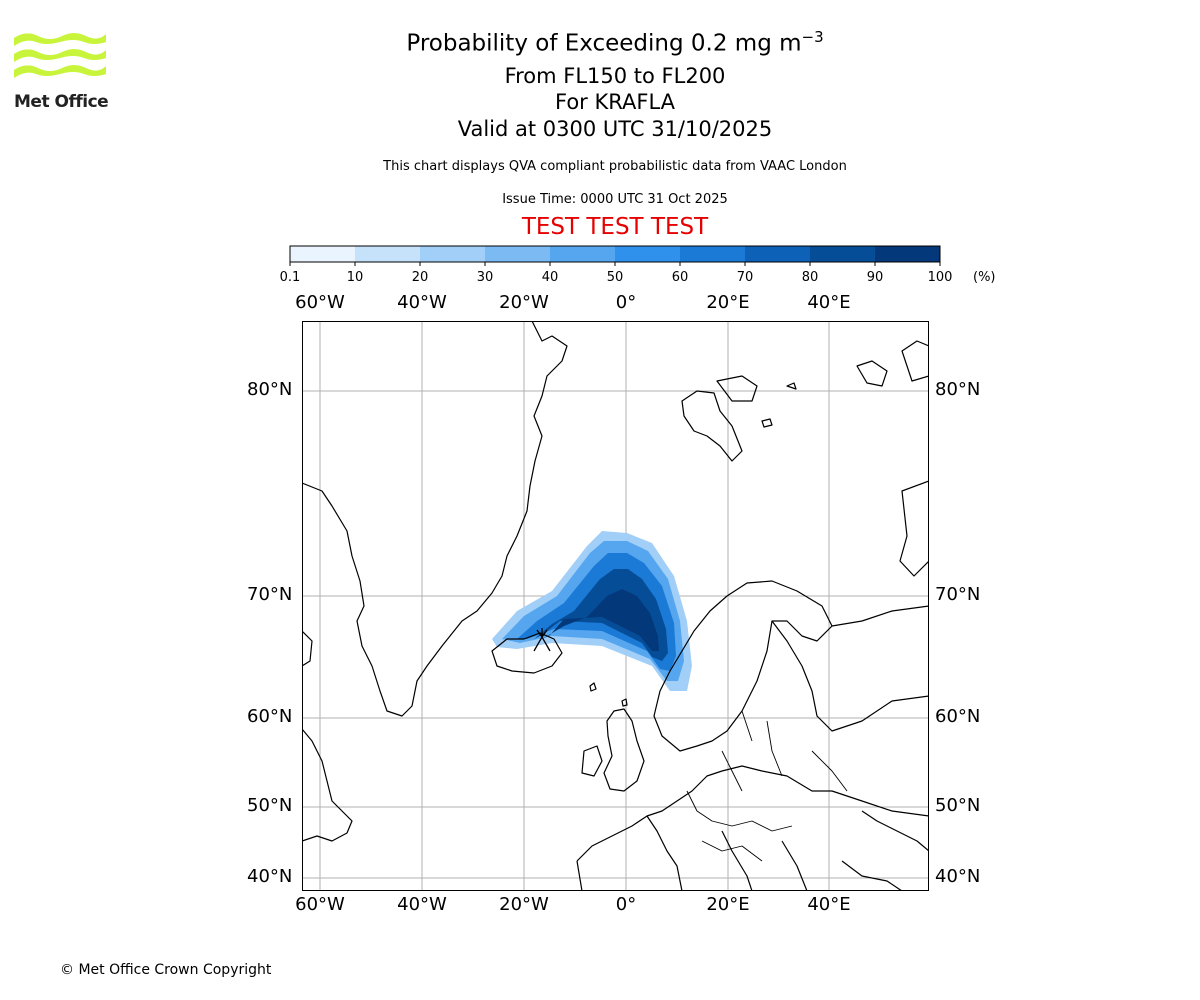  I want to click on copyright-notice: © Met Office Crown Copyright, so click(166, 970).